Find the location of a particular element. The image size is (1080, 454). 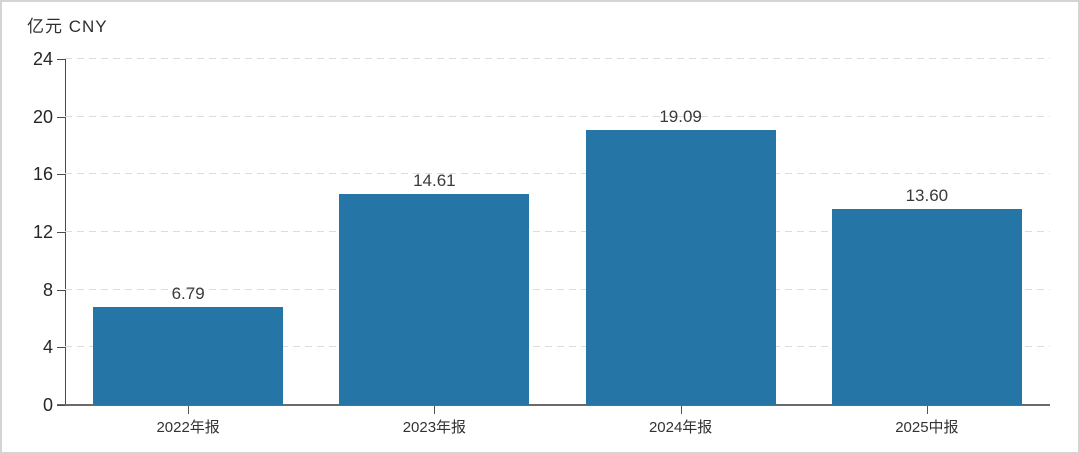

bar-value-label: 19.09 is located at coordinates (680, 116).